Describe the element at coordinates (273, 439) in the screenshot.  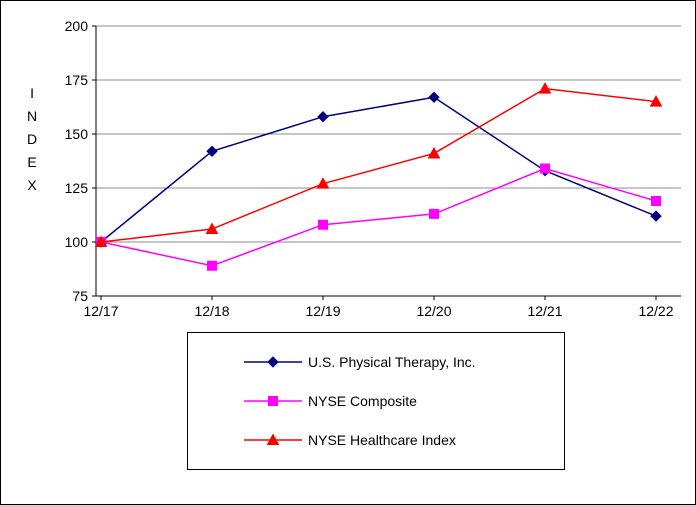
I see `triangle-marker-icon` at that location.